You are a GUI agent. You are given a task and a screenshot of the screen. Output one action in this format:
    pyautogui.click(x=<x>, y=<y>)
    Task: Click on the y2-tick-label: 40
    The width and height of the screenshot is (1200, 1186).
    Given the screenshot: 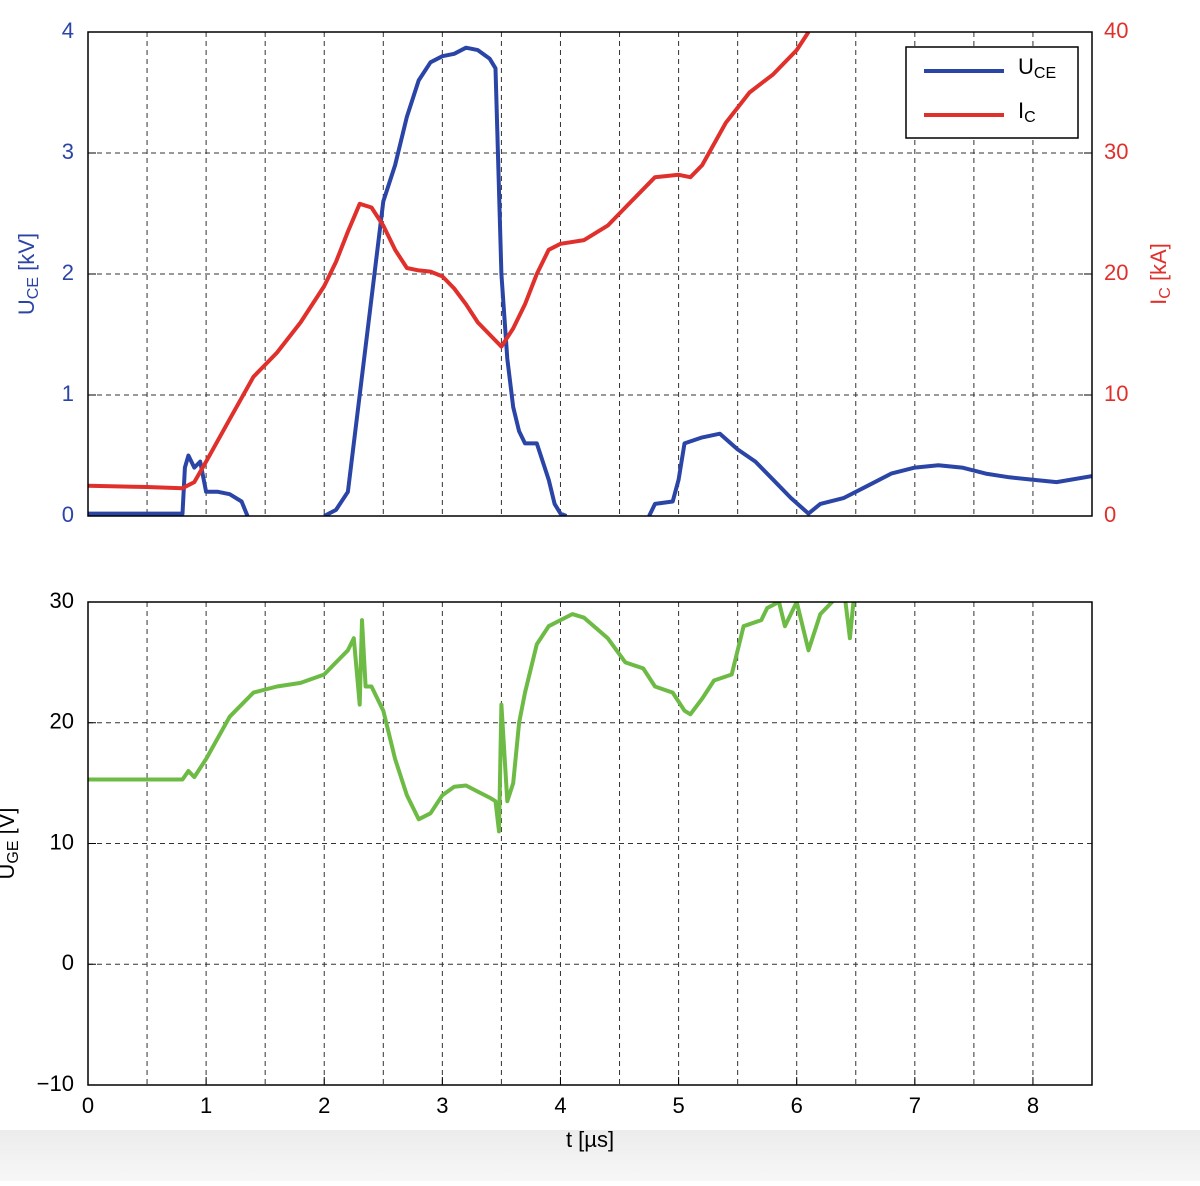 What is the action you would take?
    pyautogui.click(x=1116, y=30)
    